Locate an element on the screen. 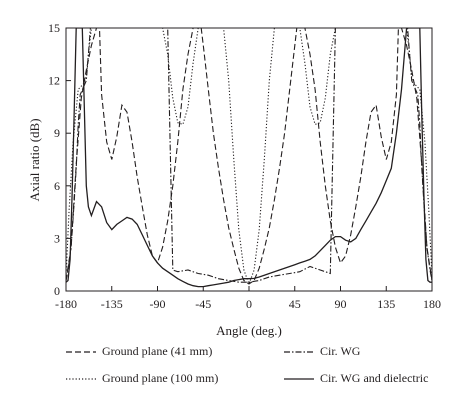  x-tick-label: -90 is located at coordinates (158, 304).